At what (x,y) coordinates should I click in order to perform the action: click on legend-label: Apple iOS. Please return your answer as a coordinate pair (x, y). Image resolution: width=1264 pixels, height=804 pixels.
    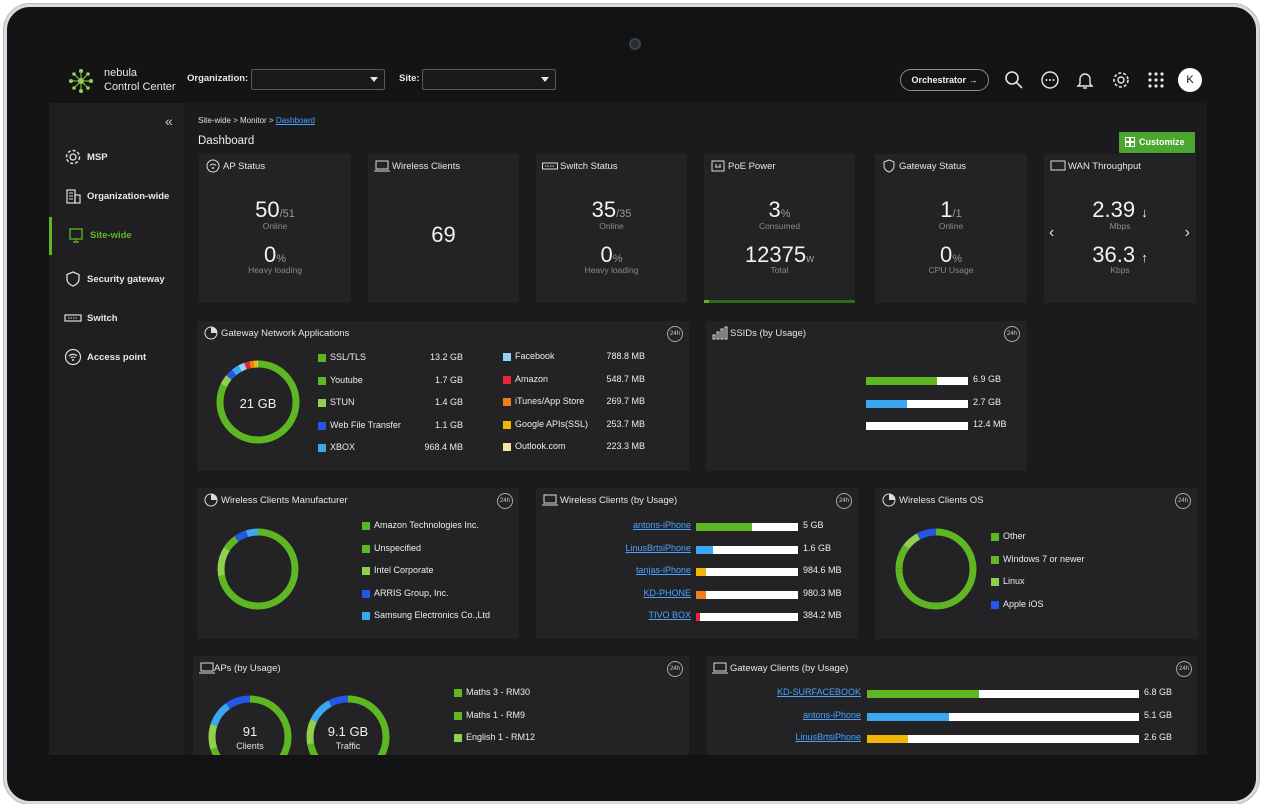
    Looking at the image, I should click on (1023, 603).